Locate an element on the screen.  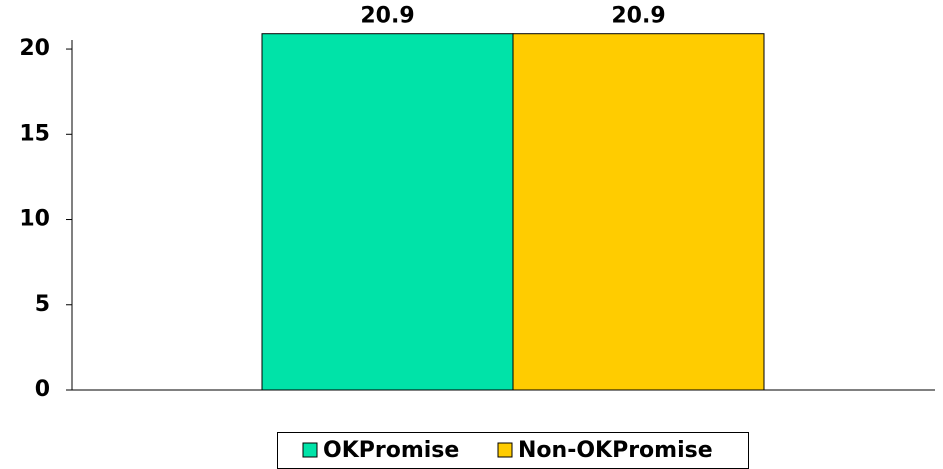
y-tick-label: 10 is located at coordinates (34, 219).